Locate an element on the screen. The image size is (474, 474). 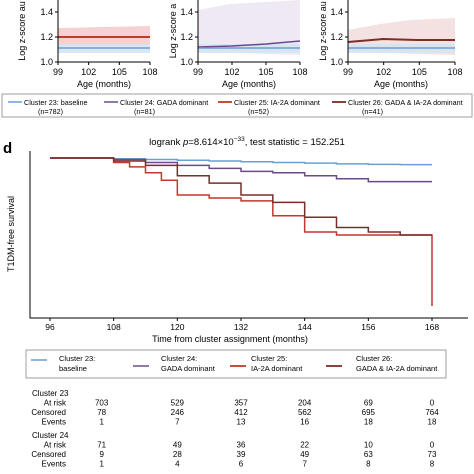
legend-sub: (n=52) is located at coordinates (258, 111).